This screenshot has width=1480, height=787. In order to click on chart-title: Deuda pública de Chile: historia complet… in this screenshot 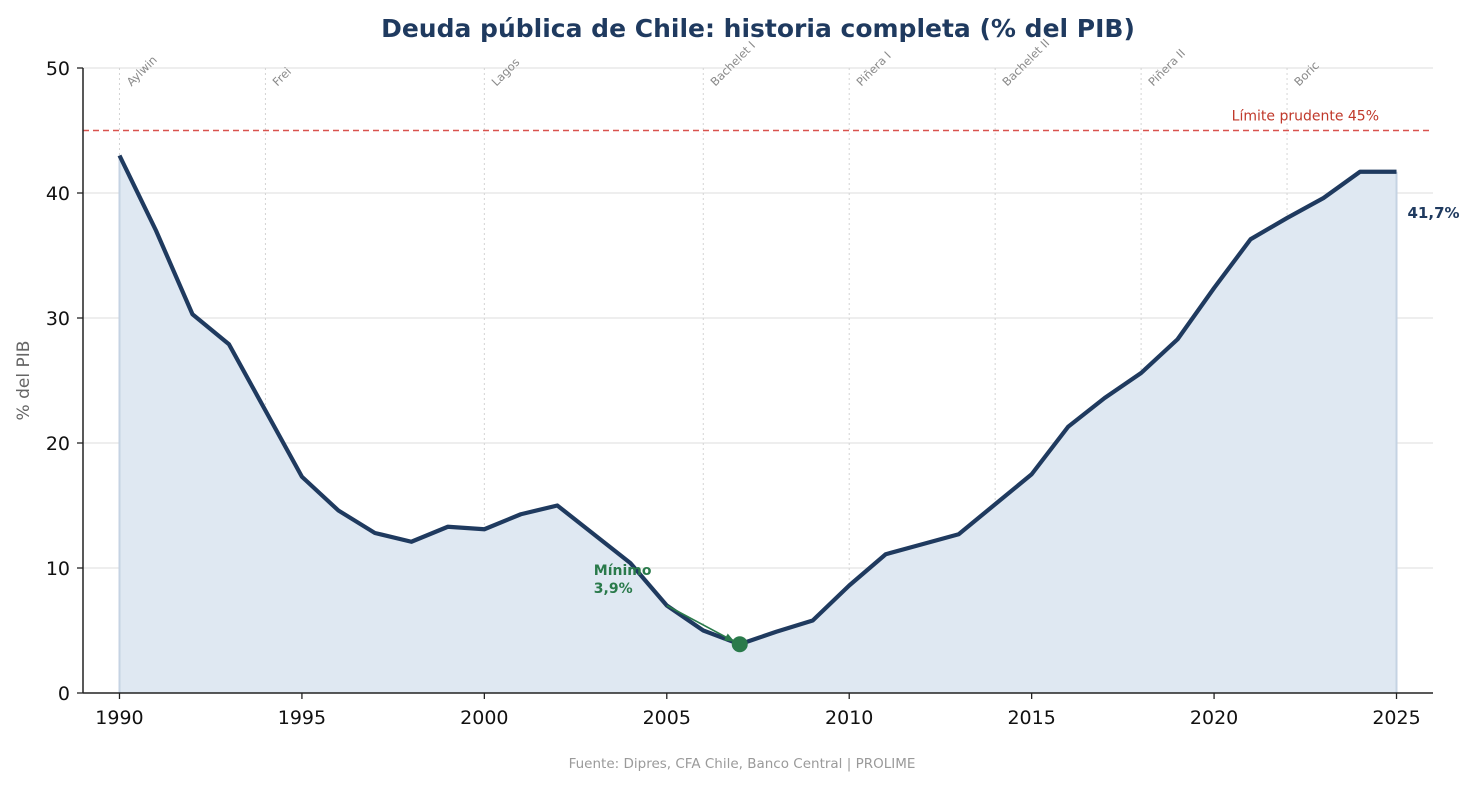, I will do `click(758, 28)`.